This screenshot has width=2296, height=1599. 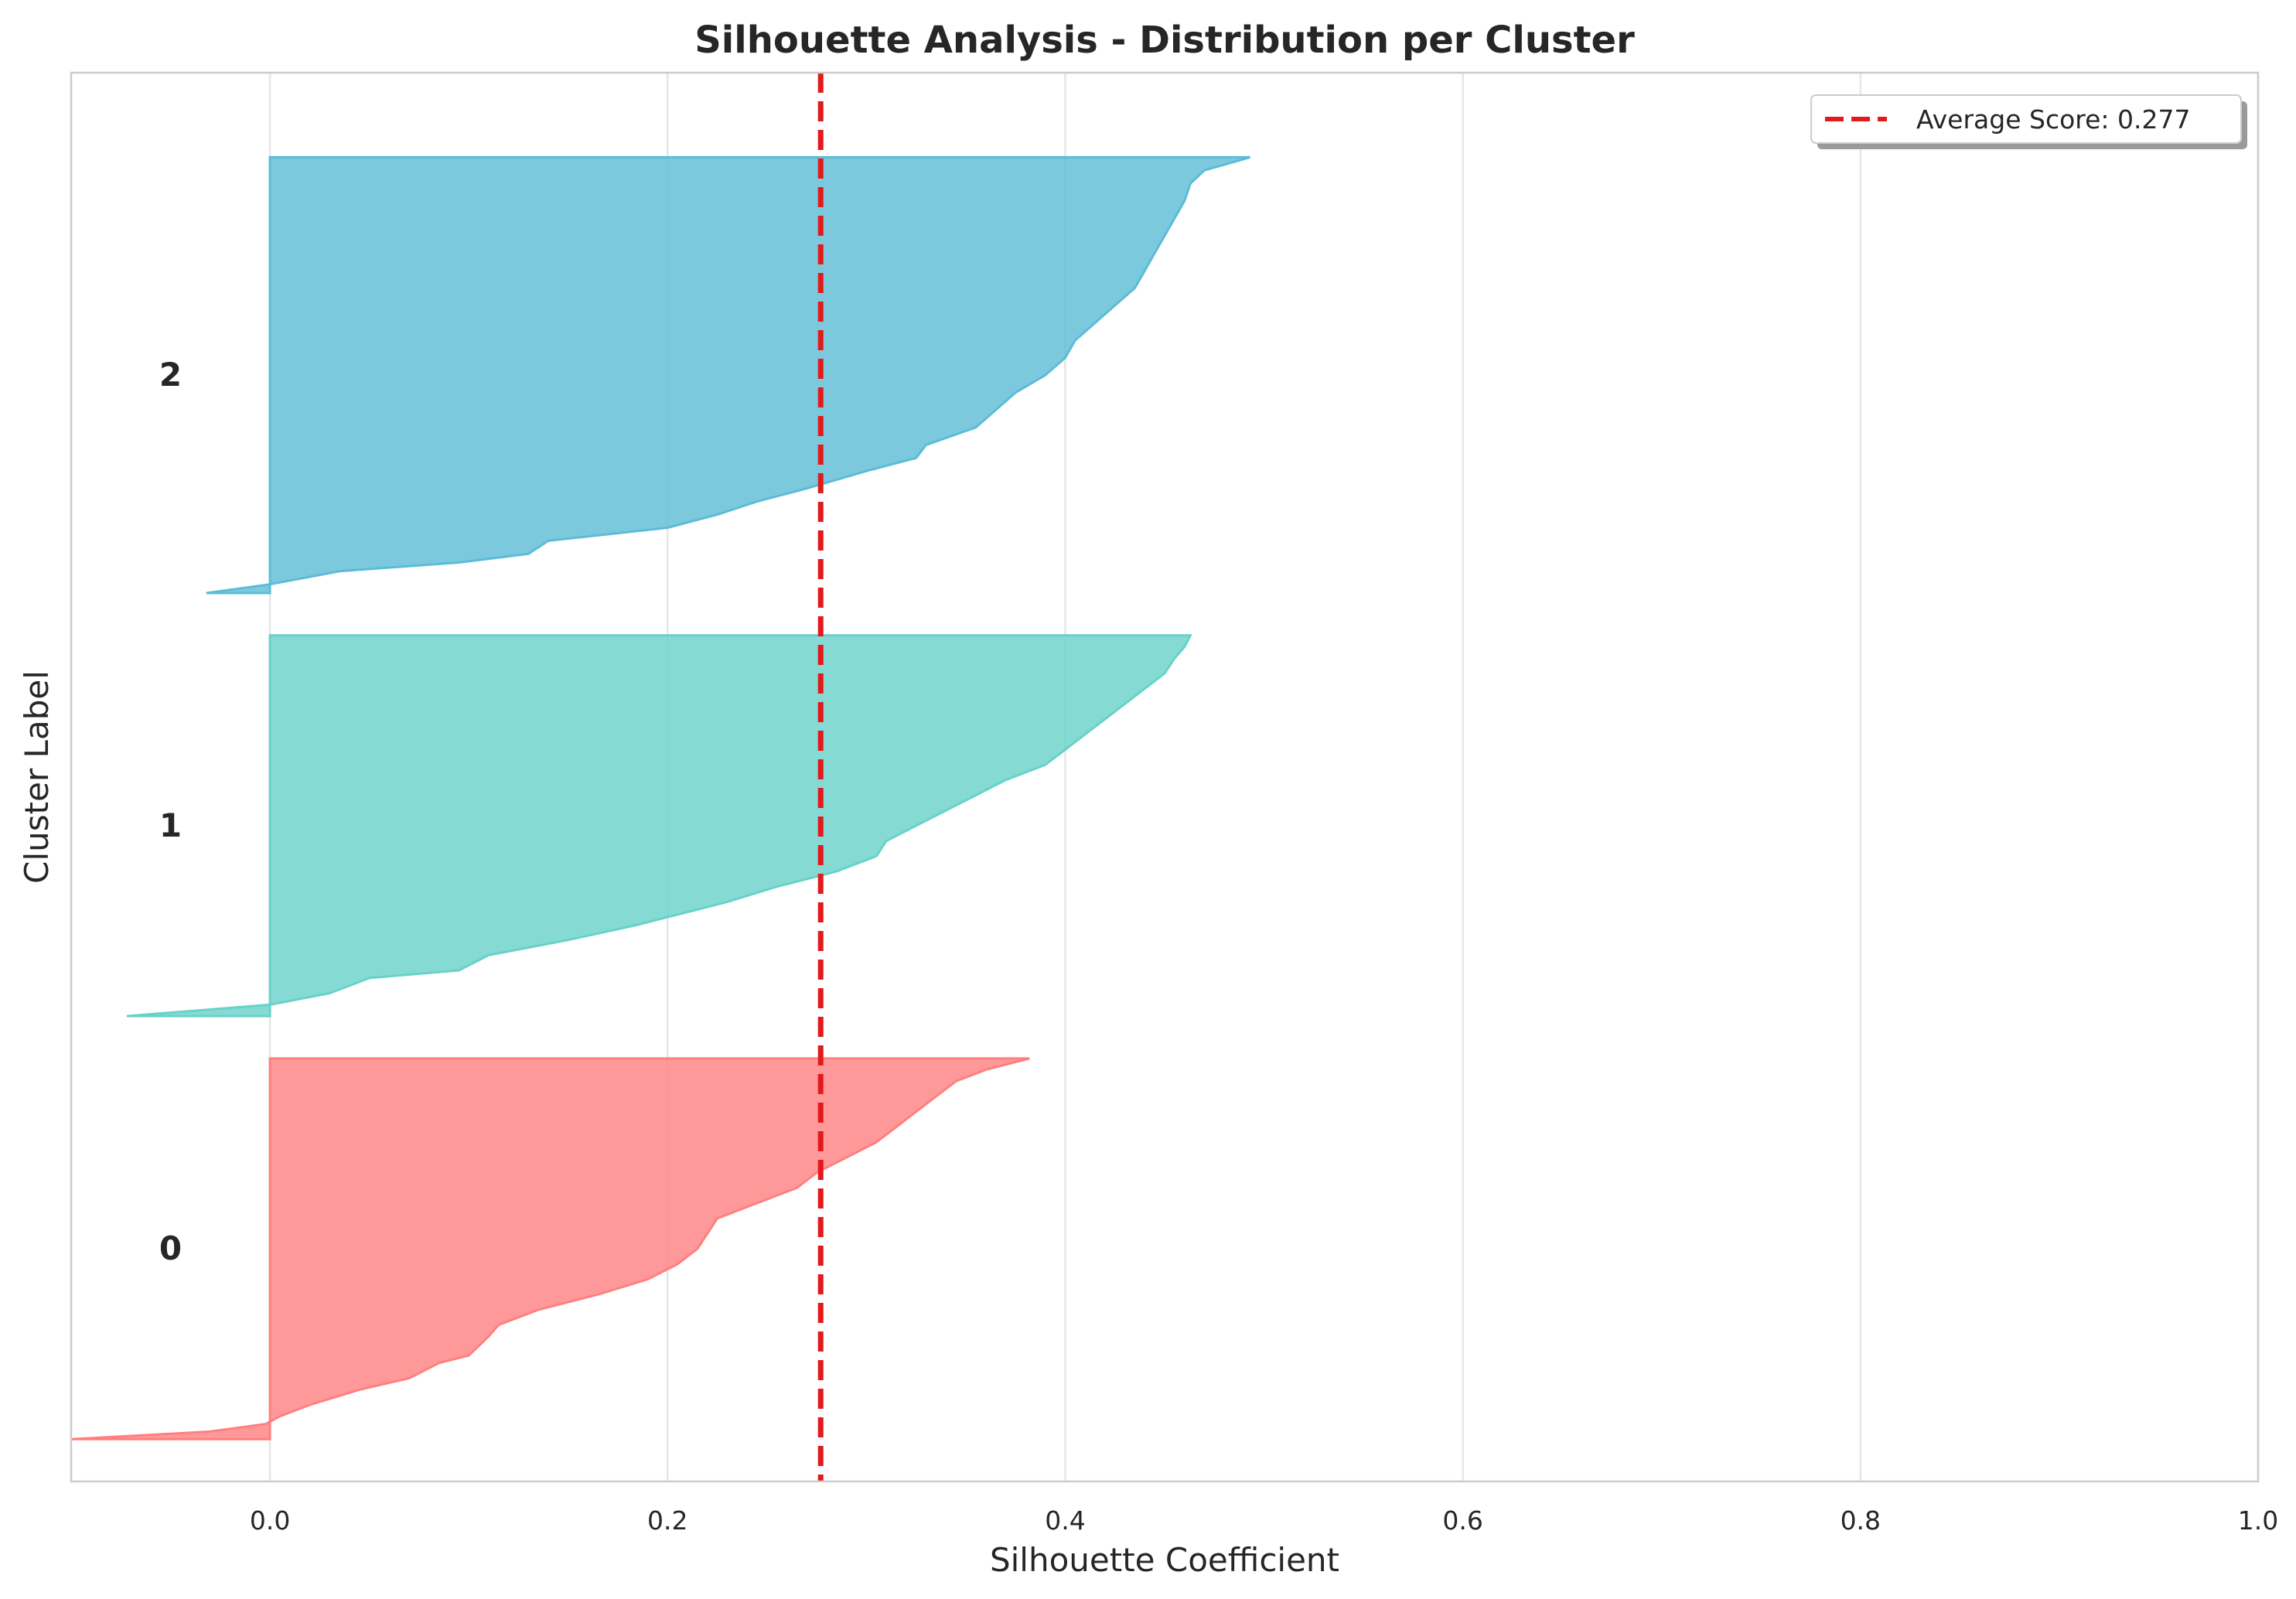 I want to click on x-tick-label: 0.6, so click(x=1462, y=1520).